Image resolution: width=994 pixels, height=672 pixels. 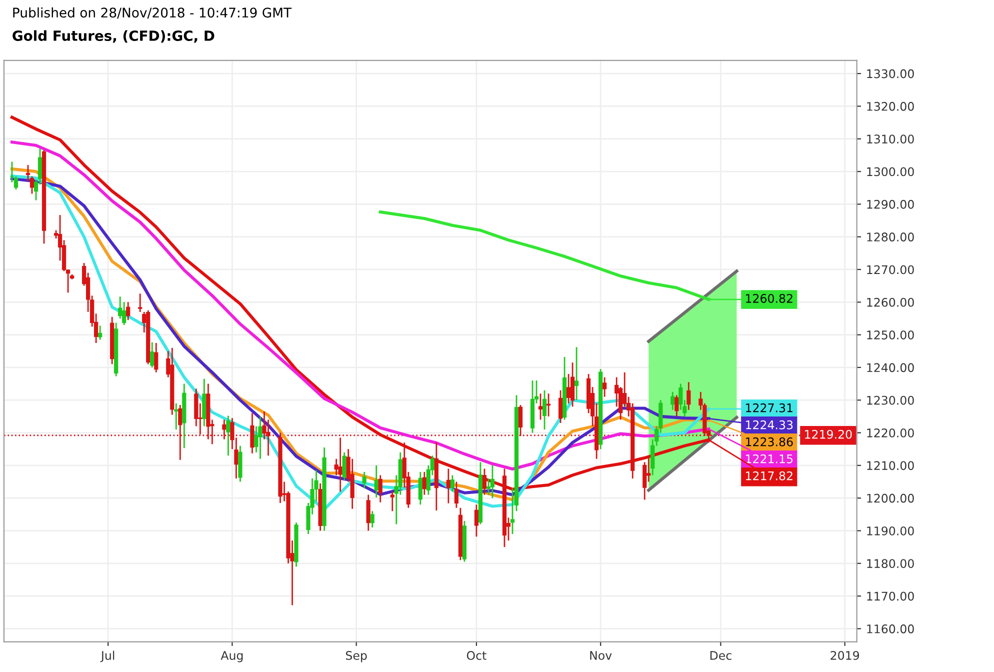 I want to click on y-tick-label: 1190.00, so click(x=890, y=531).